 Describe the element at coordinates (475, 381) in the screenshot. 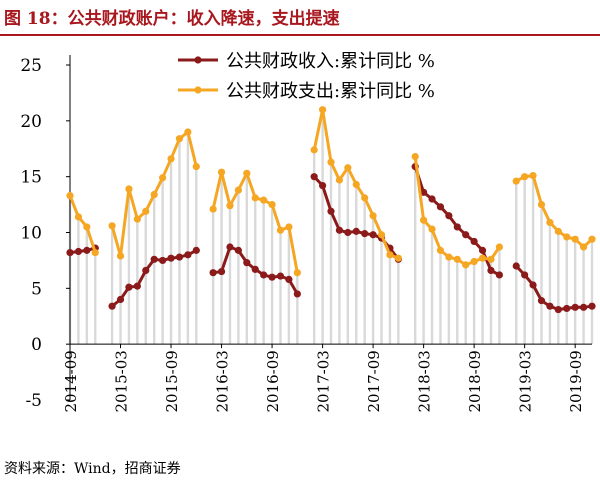

I see `x-tick-label: 2018-09` at that location.